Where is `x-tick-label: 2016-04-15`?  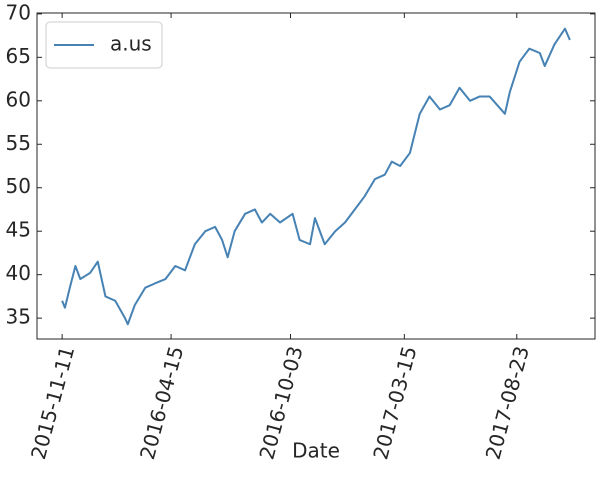 x-tick-label: 2016-04-15 is located at coordinates (161, 403).